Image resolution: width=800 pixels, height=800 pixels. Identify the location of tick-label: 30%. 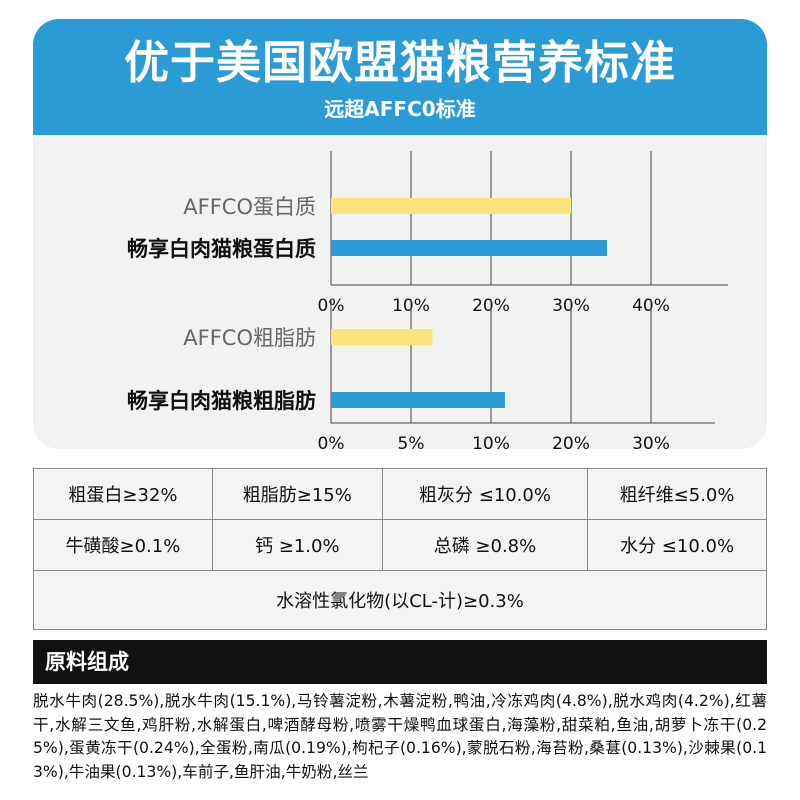
(651, 441).